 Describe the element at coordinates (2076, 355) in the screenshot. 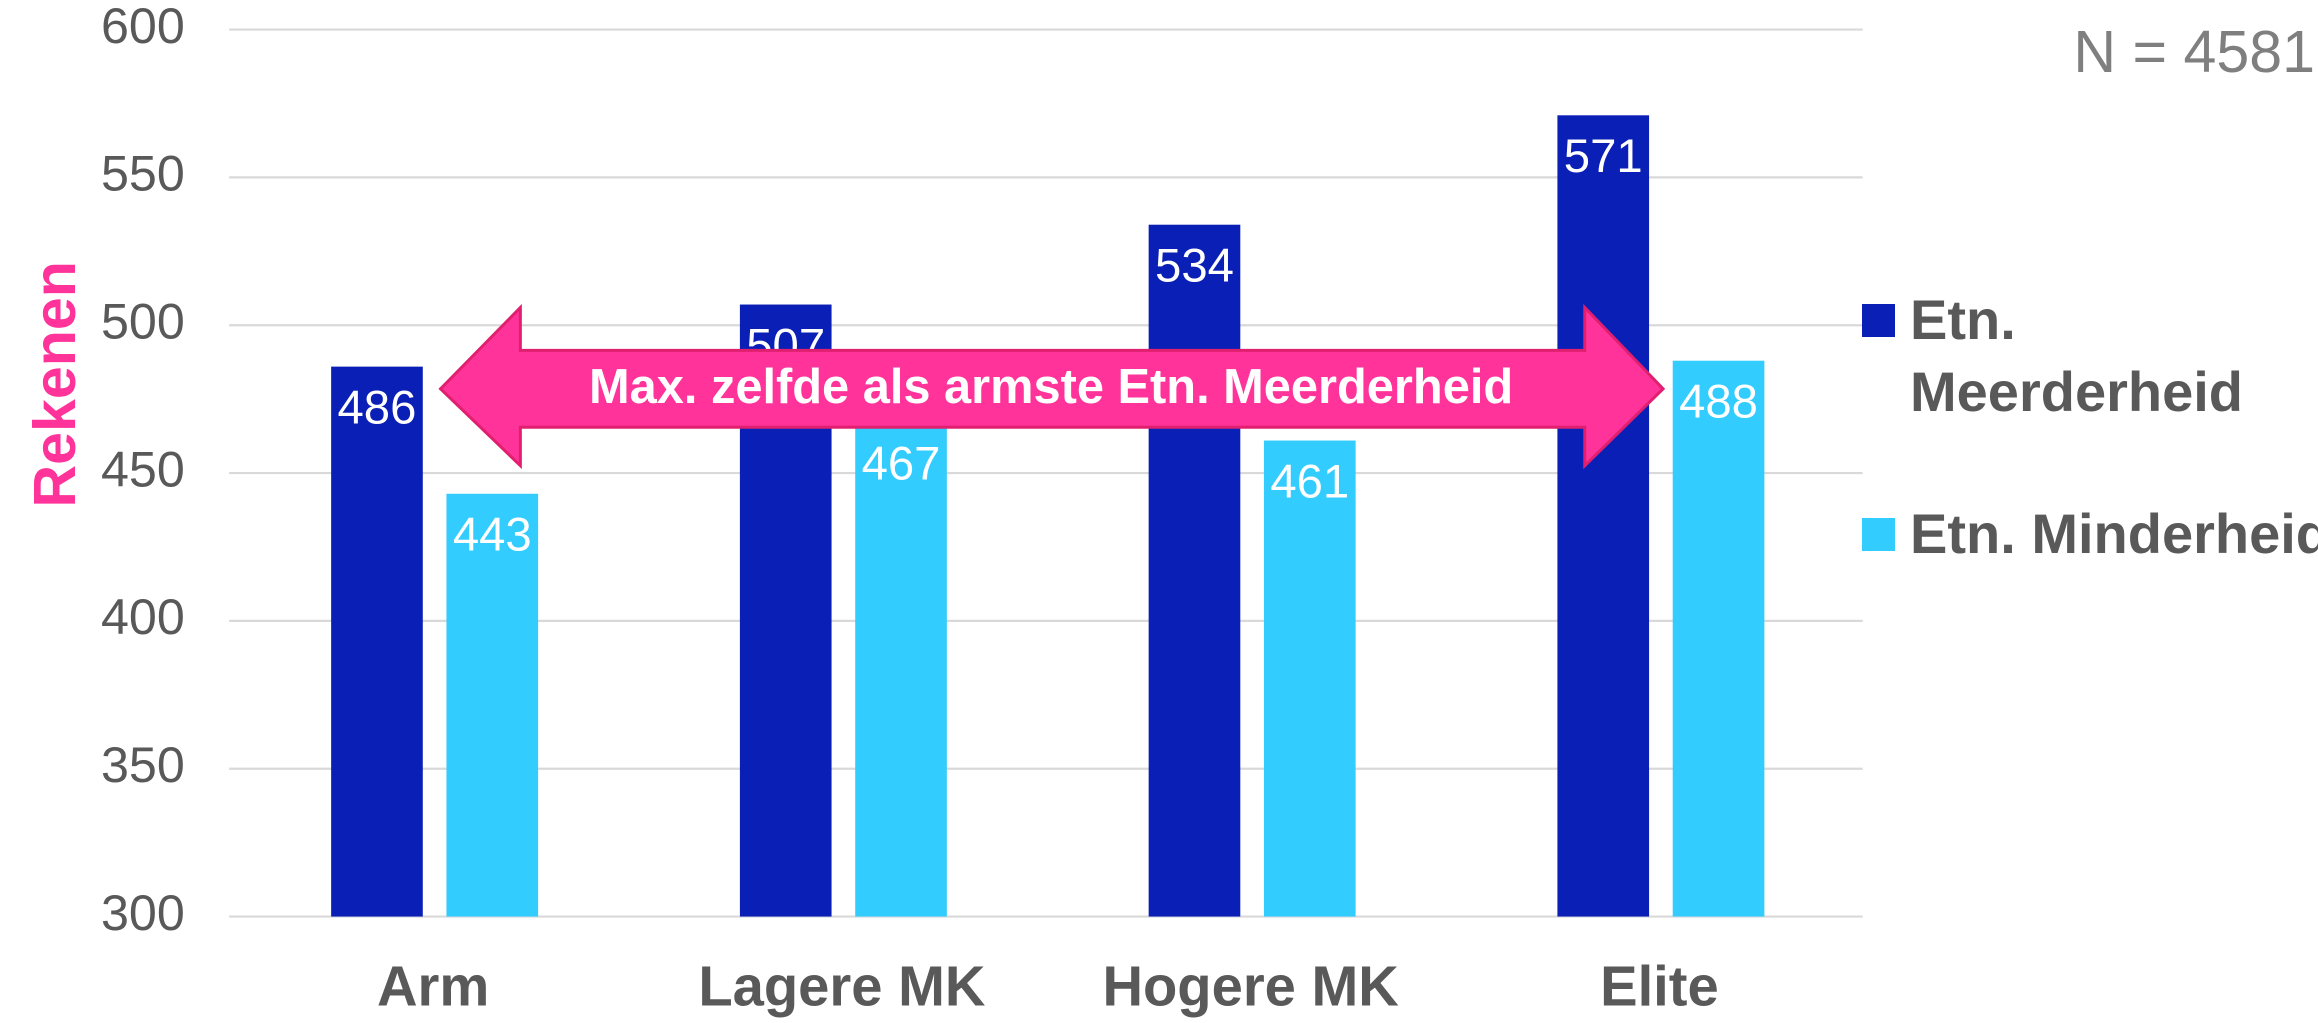

I see `legend-label: Etn. Meerderheid` at that location.